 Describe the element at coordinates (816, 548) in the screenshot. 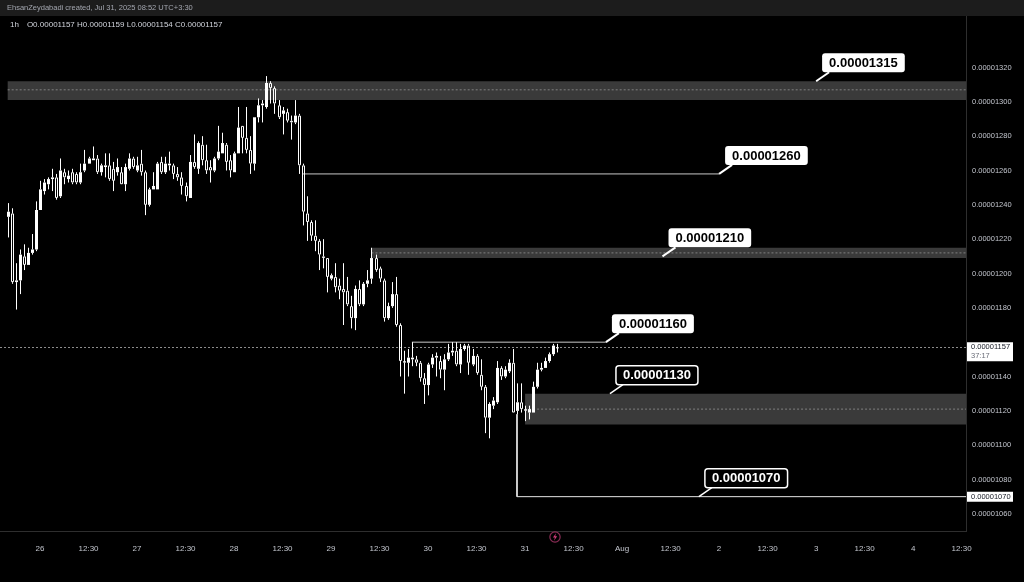

I see `x-tick-label: 3` at that location.